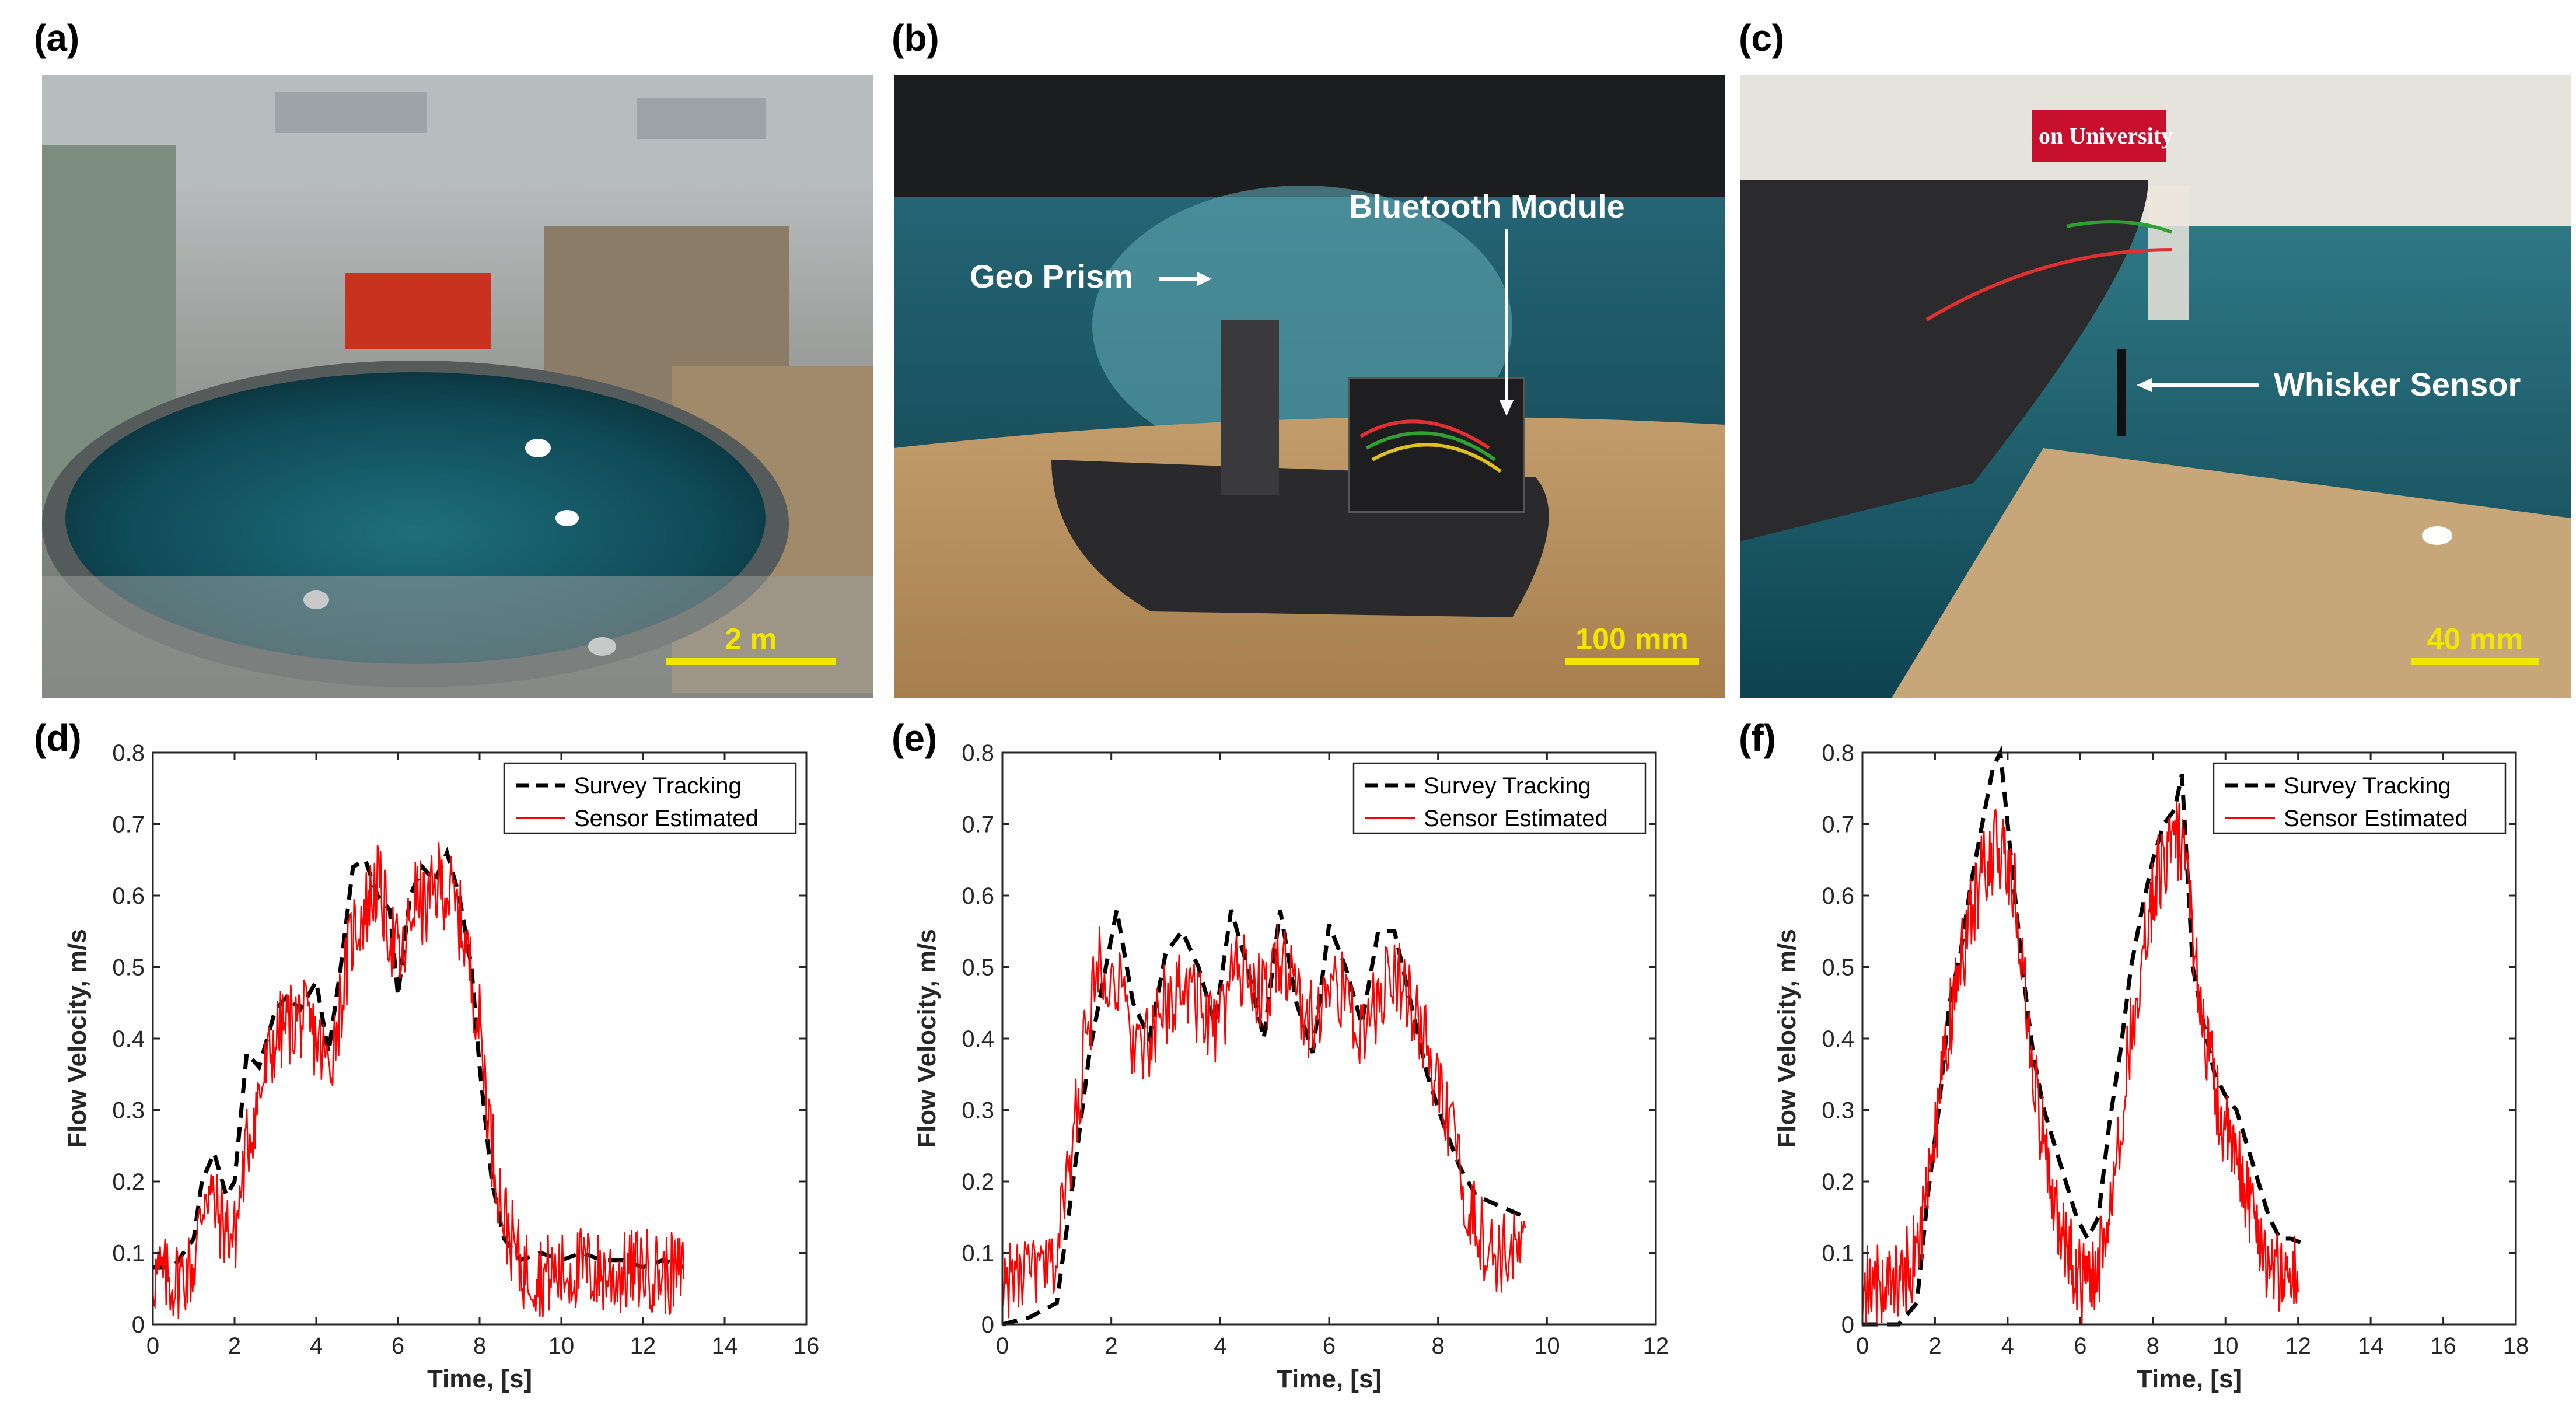 The height and width of the screenshot is (1402, 2576). Describe the element at coordinates (1487, 206) in the screenshot. I see `annotation-bluetooth-module: Bluetooth Module` at that location.